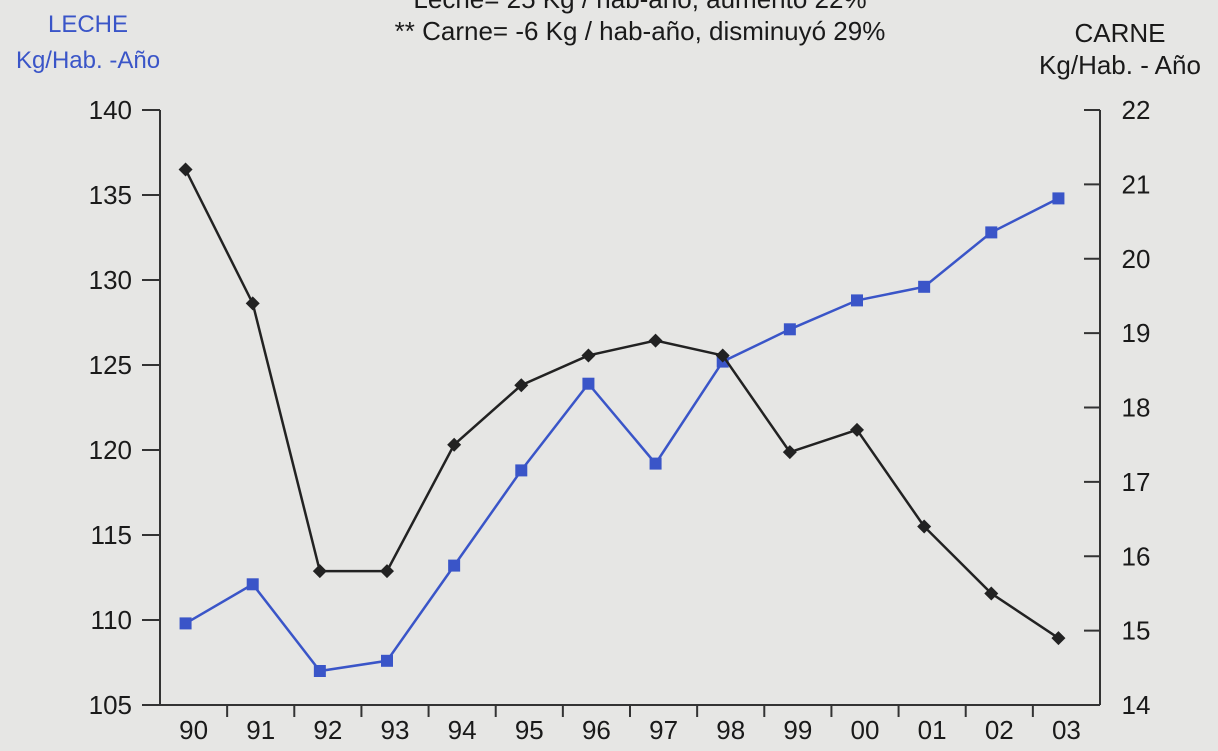 The image size is (1218, 751). What do you see at coordinates (1136, 333) in the screenshot?
I see `y2-tick-label: 19` at bounding box center [1136, 333].